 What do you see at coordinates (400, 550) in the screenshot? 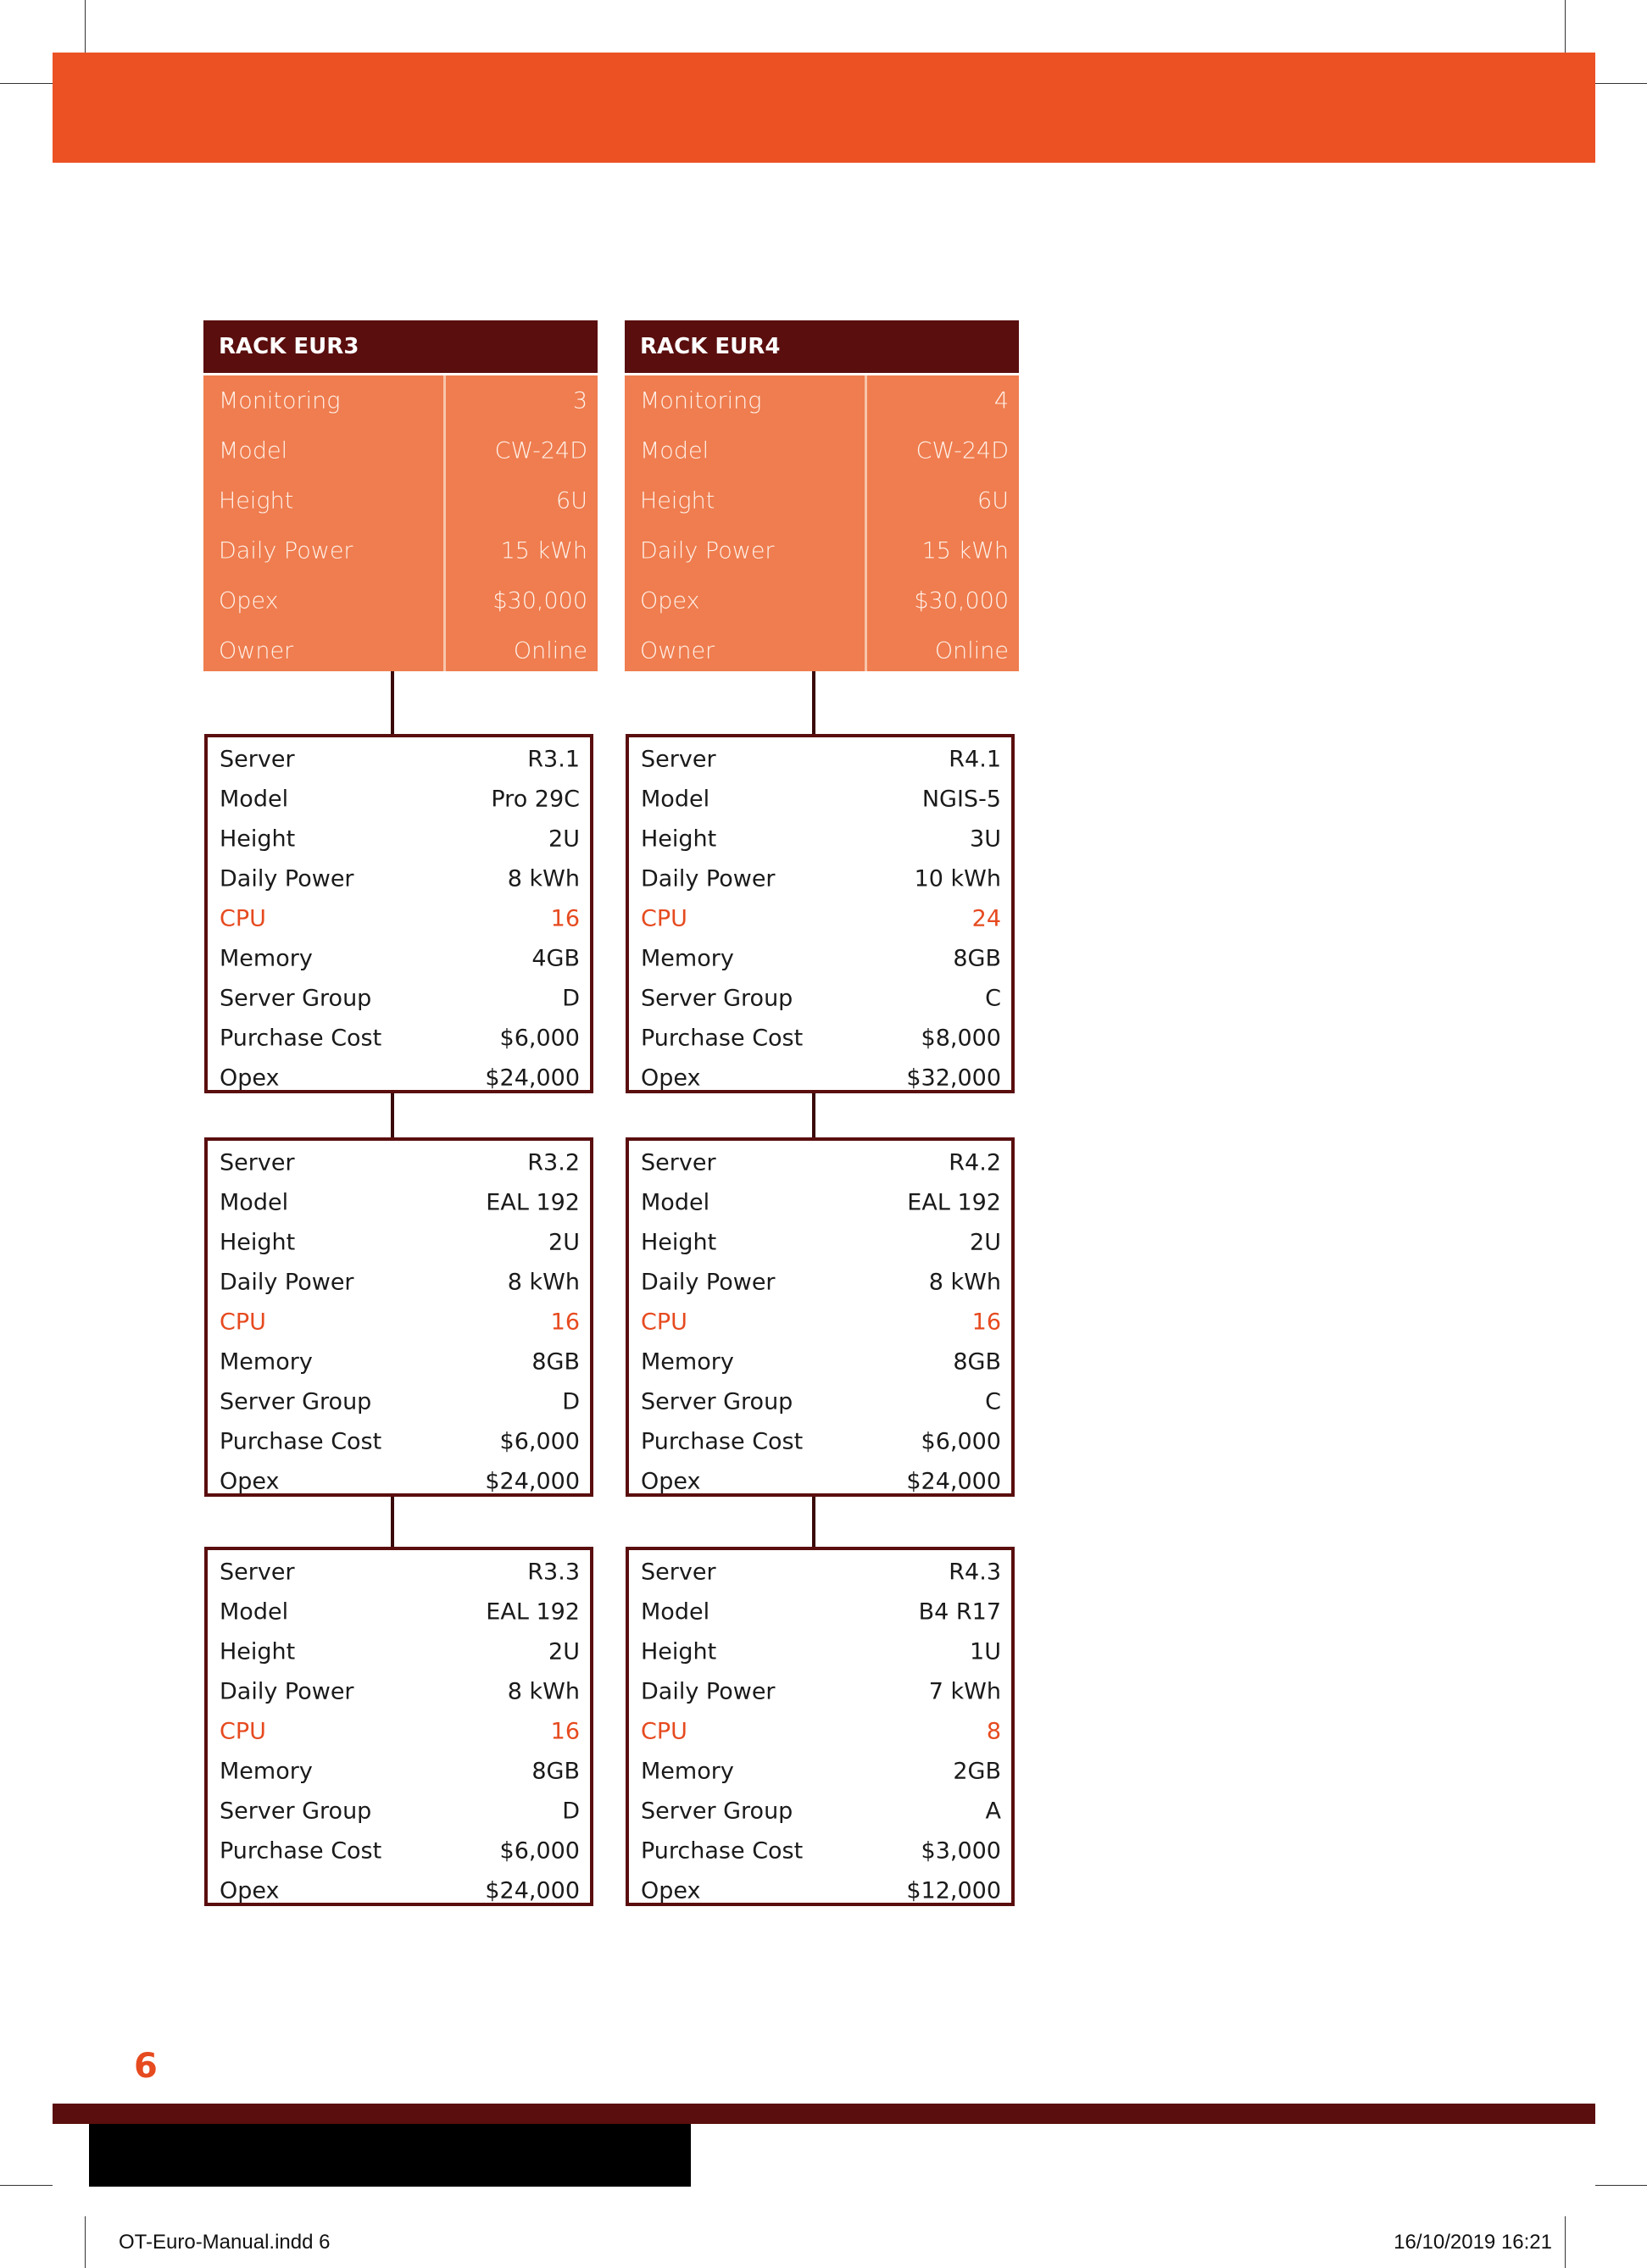
I see `rack-spec-row: Daily Power 15 kWh` at bounding box center [400, 550].